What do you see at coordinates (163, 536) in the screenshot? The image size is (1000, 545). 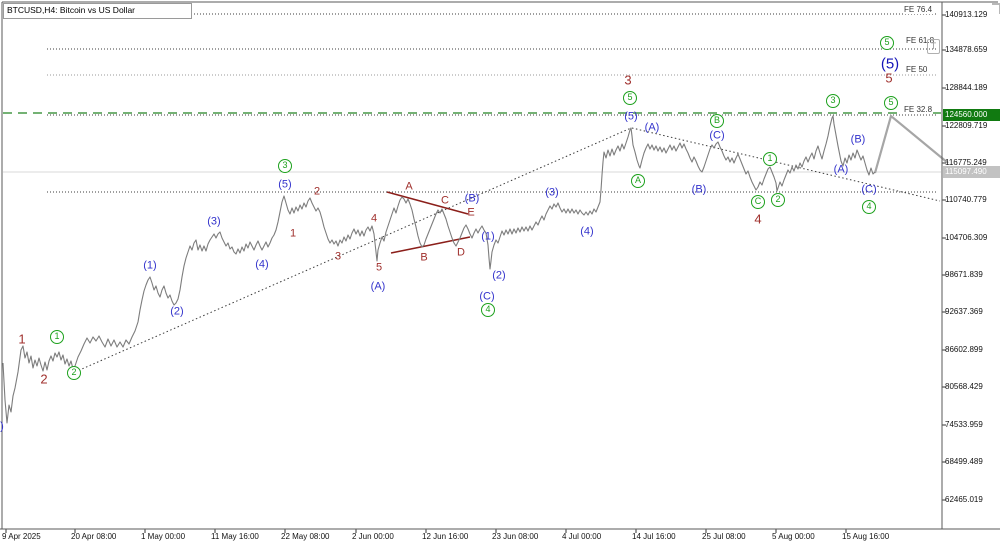 I see `time-axis-label: 1 May 00:00` at bounding box center [163, 536].